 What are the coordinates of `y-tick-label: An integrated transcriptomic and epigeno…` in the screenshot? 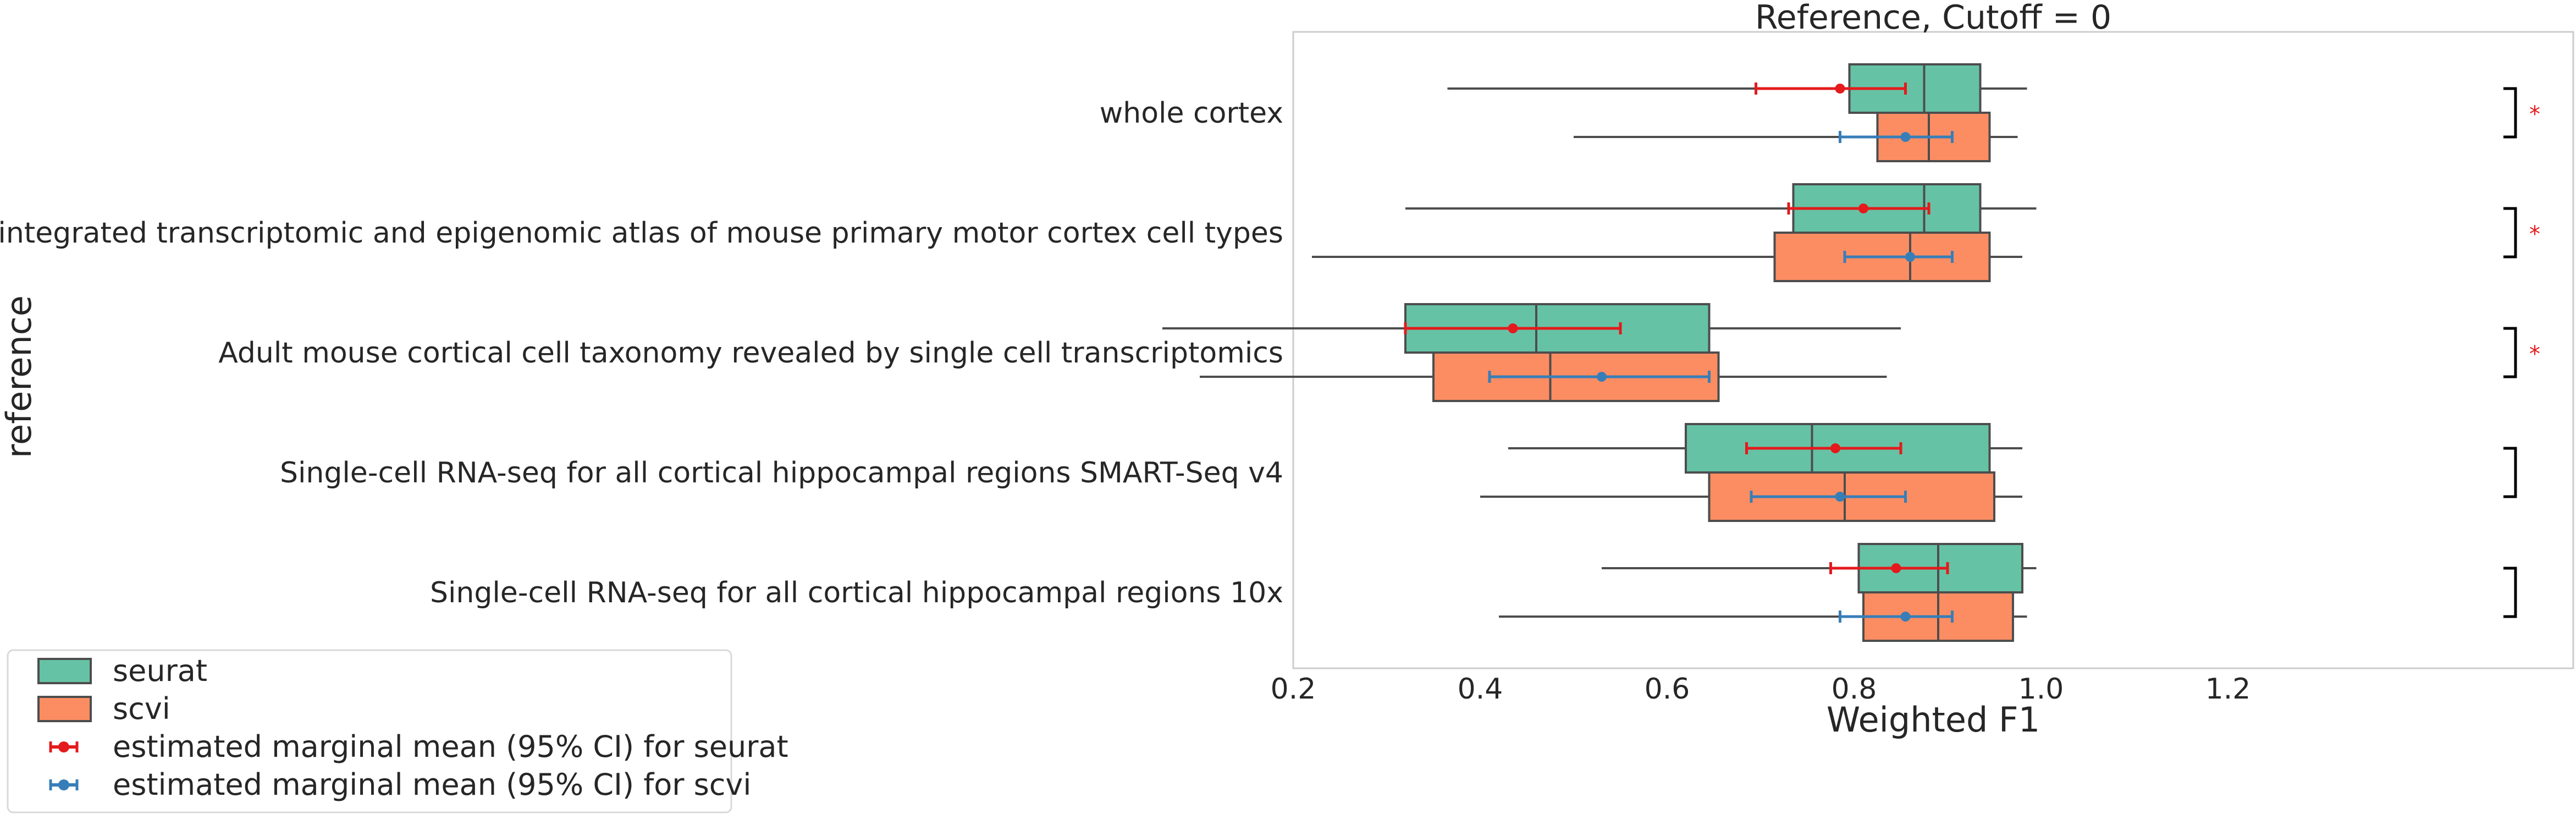 It's located at (641, 234).